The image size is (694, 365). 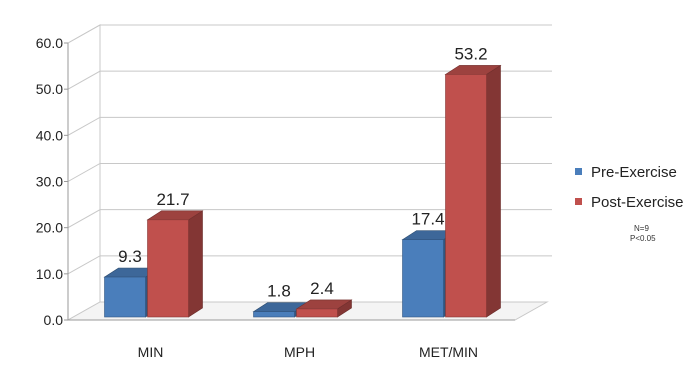 I want to click on y-tick-label: 50.0, so click(x=49, y=89).